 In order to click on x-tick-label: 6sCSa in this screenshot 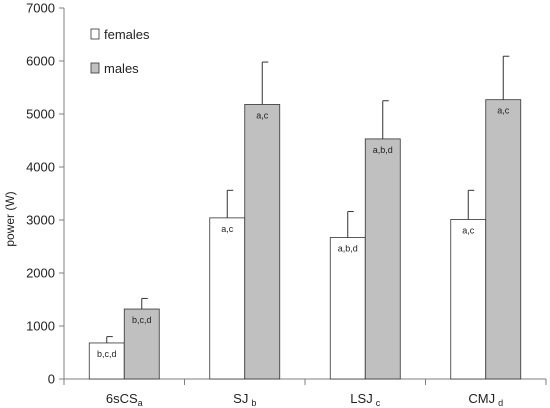, I will do `click(124, 399)`.